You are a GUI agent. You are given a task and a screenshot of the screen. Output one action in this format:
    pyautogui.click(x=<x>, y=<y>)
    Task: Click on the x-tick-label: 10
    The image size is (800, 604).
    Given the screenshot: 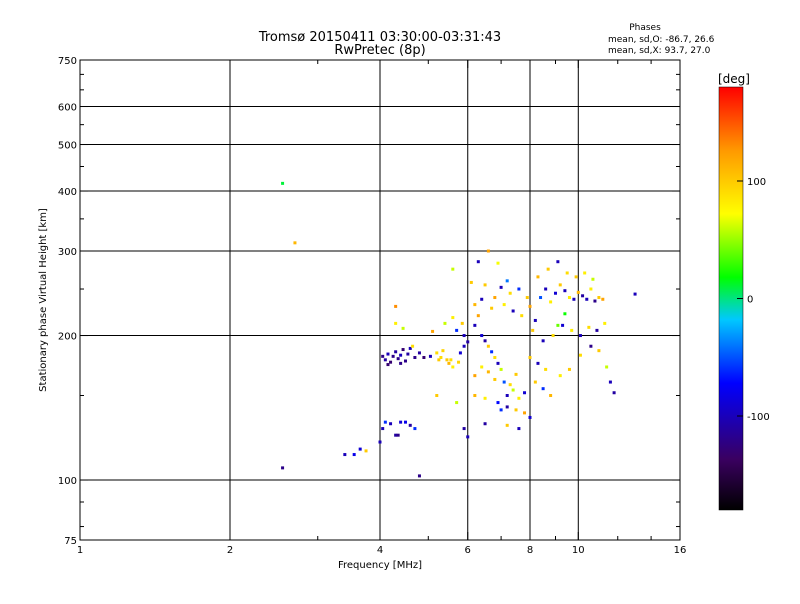 What is the action you would take?
    pyautogui.click(x=578, y=550)
    